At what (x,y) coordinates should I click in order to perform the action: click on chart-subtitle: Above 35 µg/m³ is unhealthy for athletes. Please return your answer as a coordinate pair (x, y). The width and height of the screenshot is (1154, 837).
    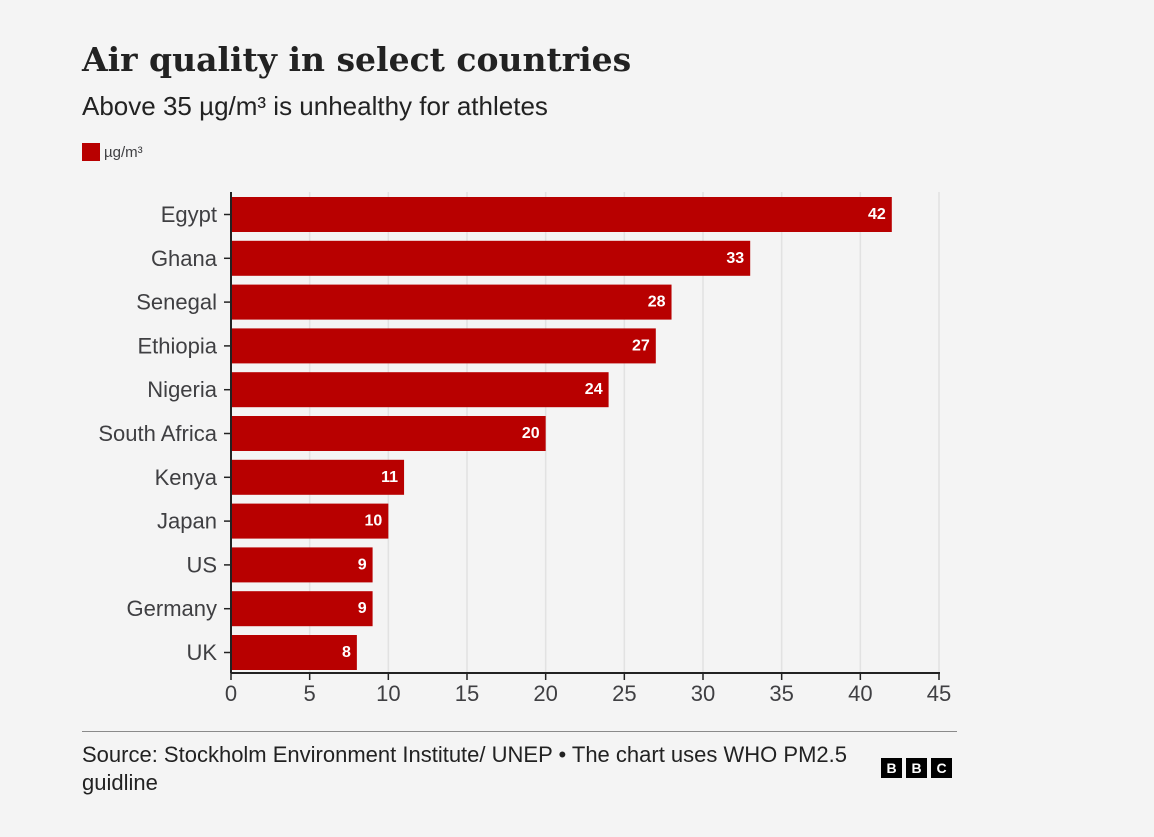
    Looking at the image, I should click on (315, 106).